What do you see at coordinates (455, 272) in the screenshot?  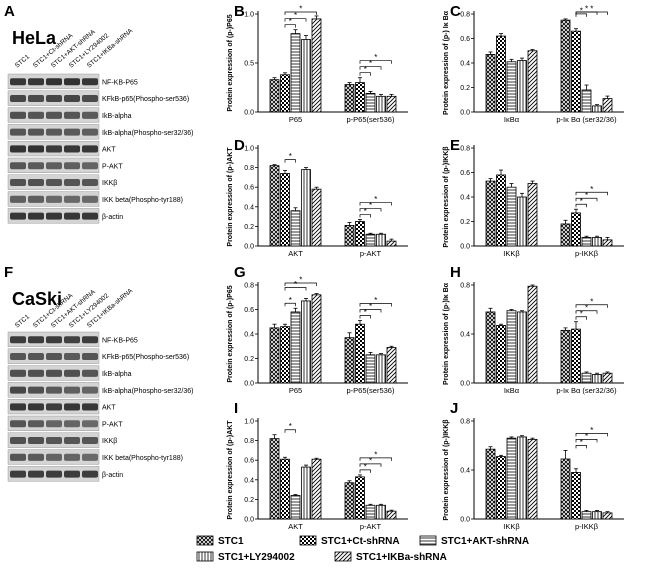 I see `panel-label-h: H` at bounding box center [455, 272].